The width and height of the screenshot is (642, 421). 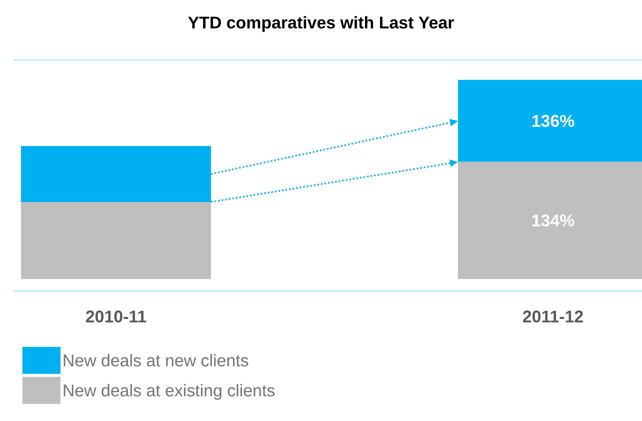 What do you see at coordinates (553, 220) in the screenshot?
I see `annotation: 134%` at bounding box center [553, 220].